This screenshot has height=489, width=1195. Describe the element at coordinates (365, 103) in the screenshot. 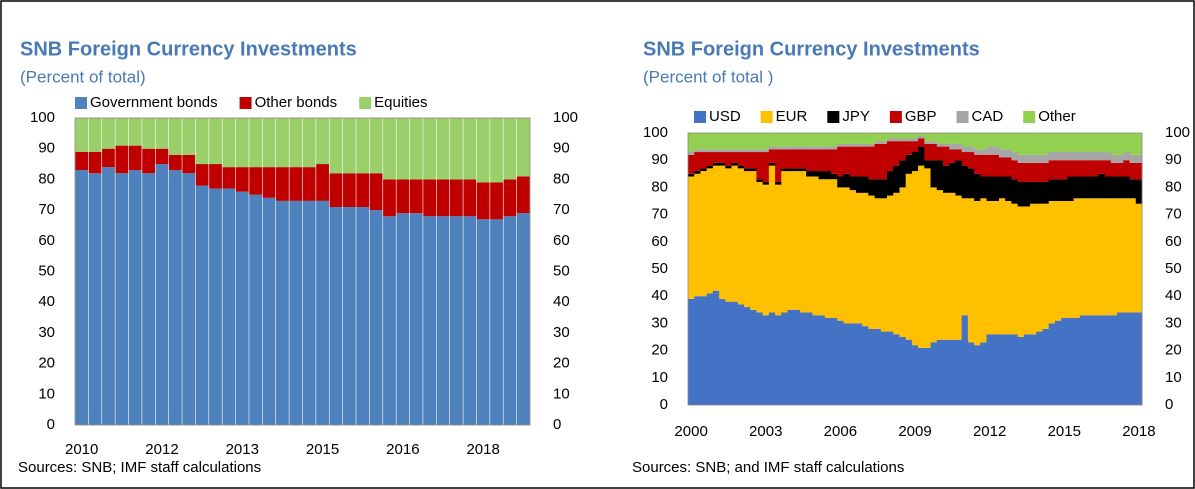

I see `legend-swatch` at that location.